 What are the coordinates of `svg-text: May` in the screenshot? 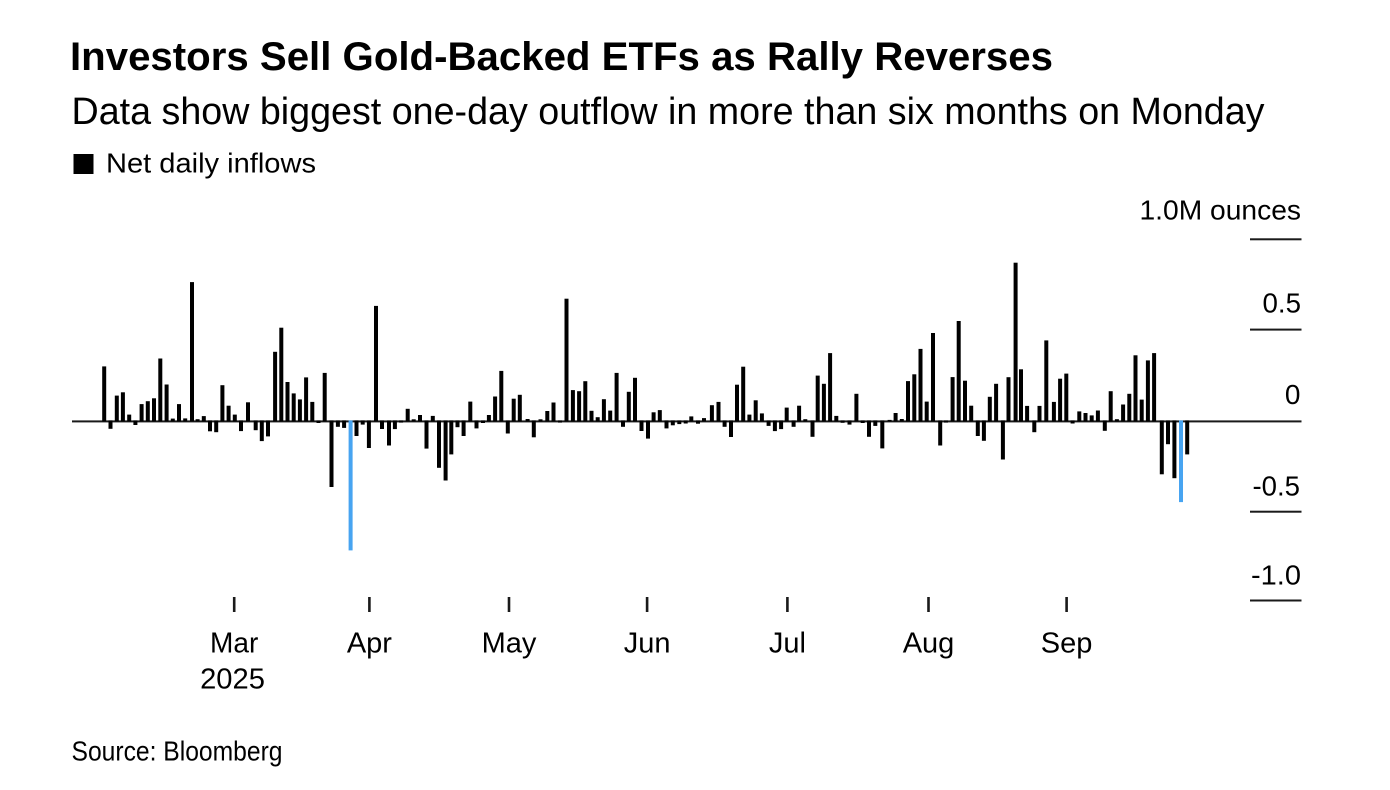 It's located at (509, 644).